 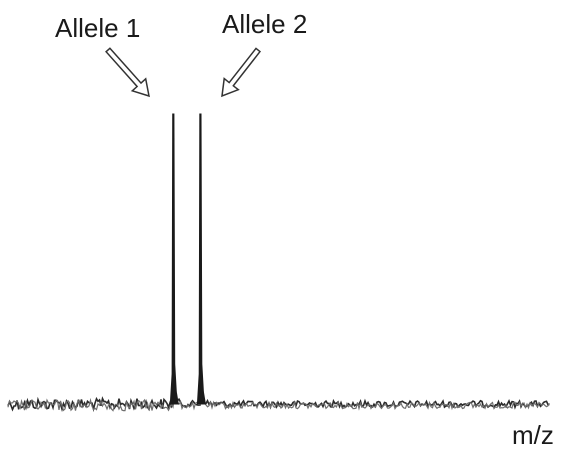 I want to click on annotation-label-allele-1: Allele 1, so click(x=97, y=28).